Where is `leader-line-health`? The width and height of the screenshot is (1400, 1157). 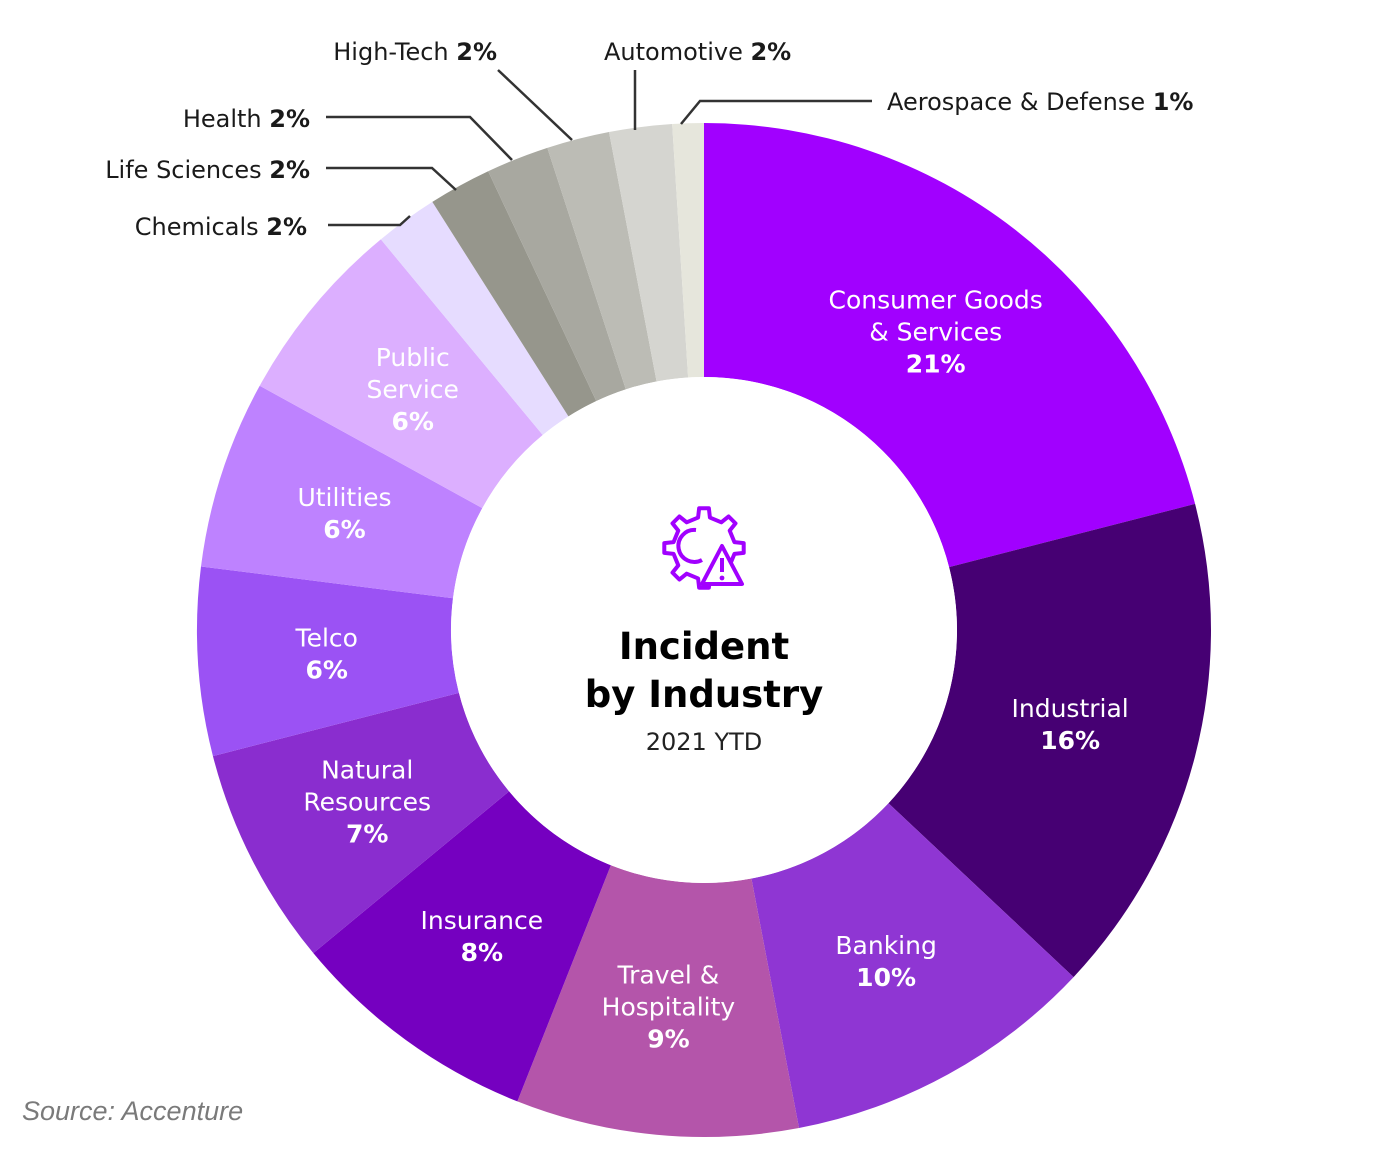 leader-line-health is located at coordinates (419, 138).